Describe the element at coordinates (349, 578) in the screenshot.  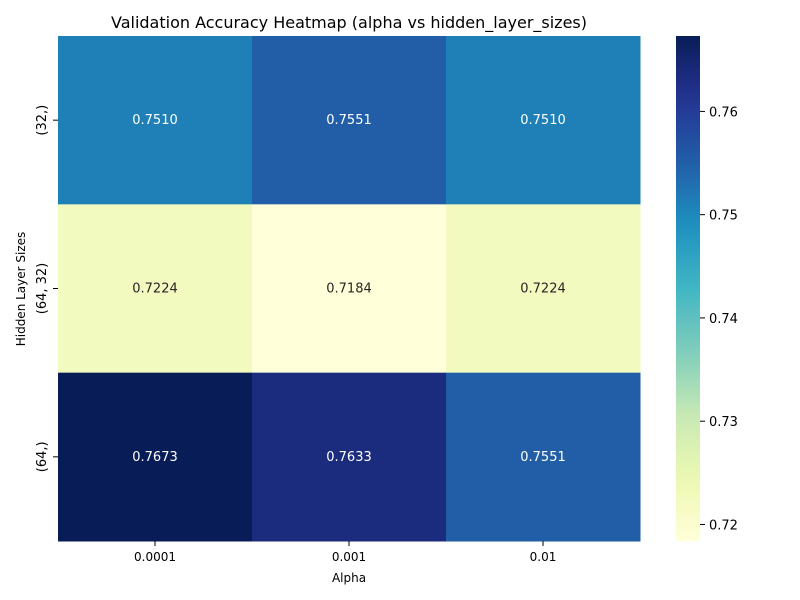
I see `x-axis-label: Alpha` at that location.